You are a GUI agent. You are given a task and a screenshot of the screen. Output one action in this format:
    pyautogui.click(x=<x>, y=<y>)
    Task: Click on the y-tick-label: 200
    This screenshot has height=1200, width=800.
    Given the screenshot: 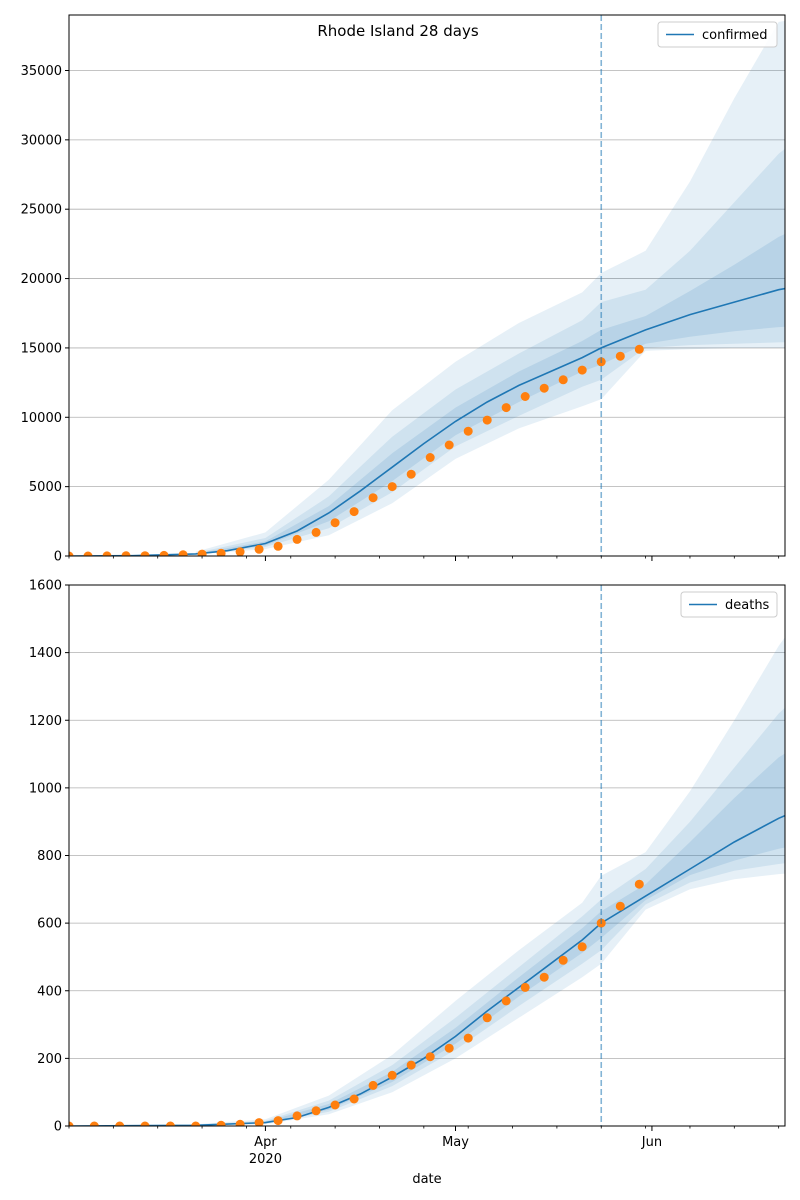 What is the action you would take?
    pyautogui.click(x=49, y=1059)
    